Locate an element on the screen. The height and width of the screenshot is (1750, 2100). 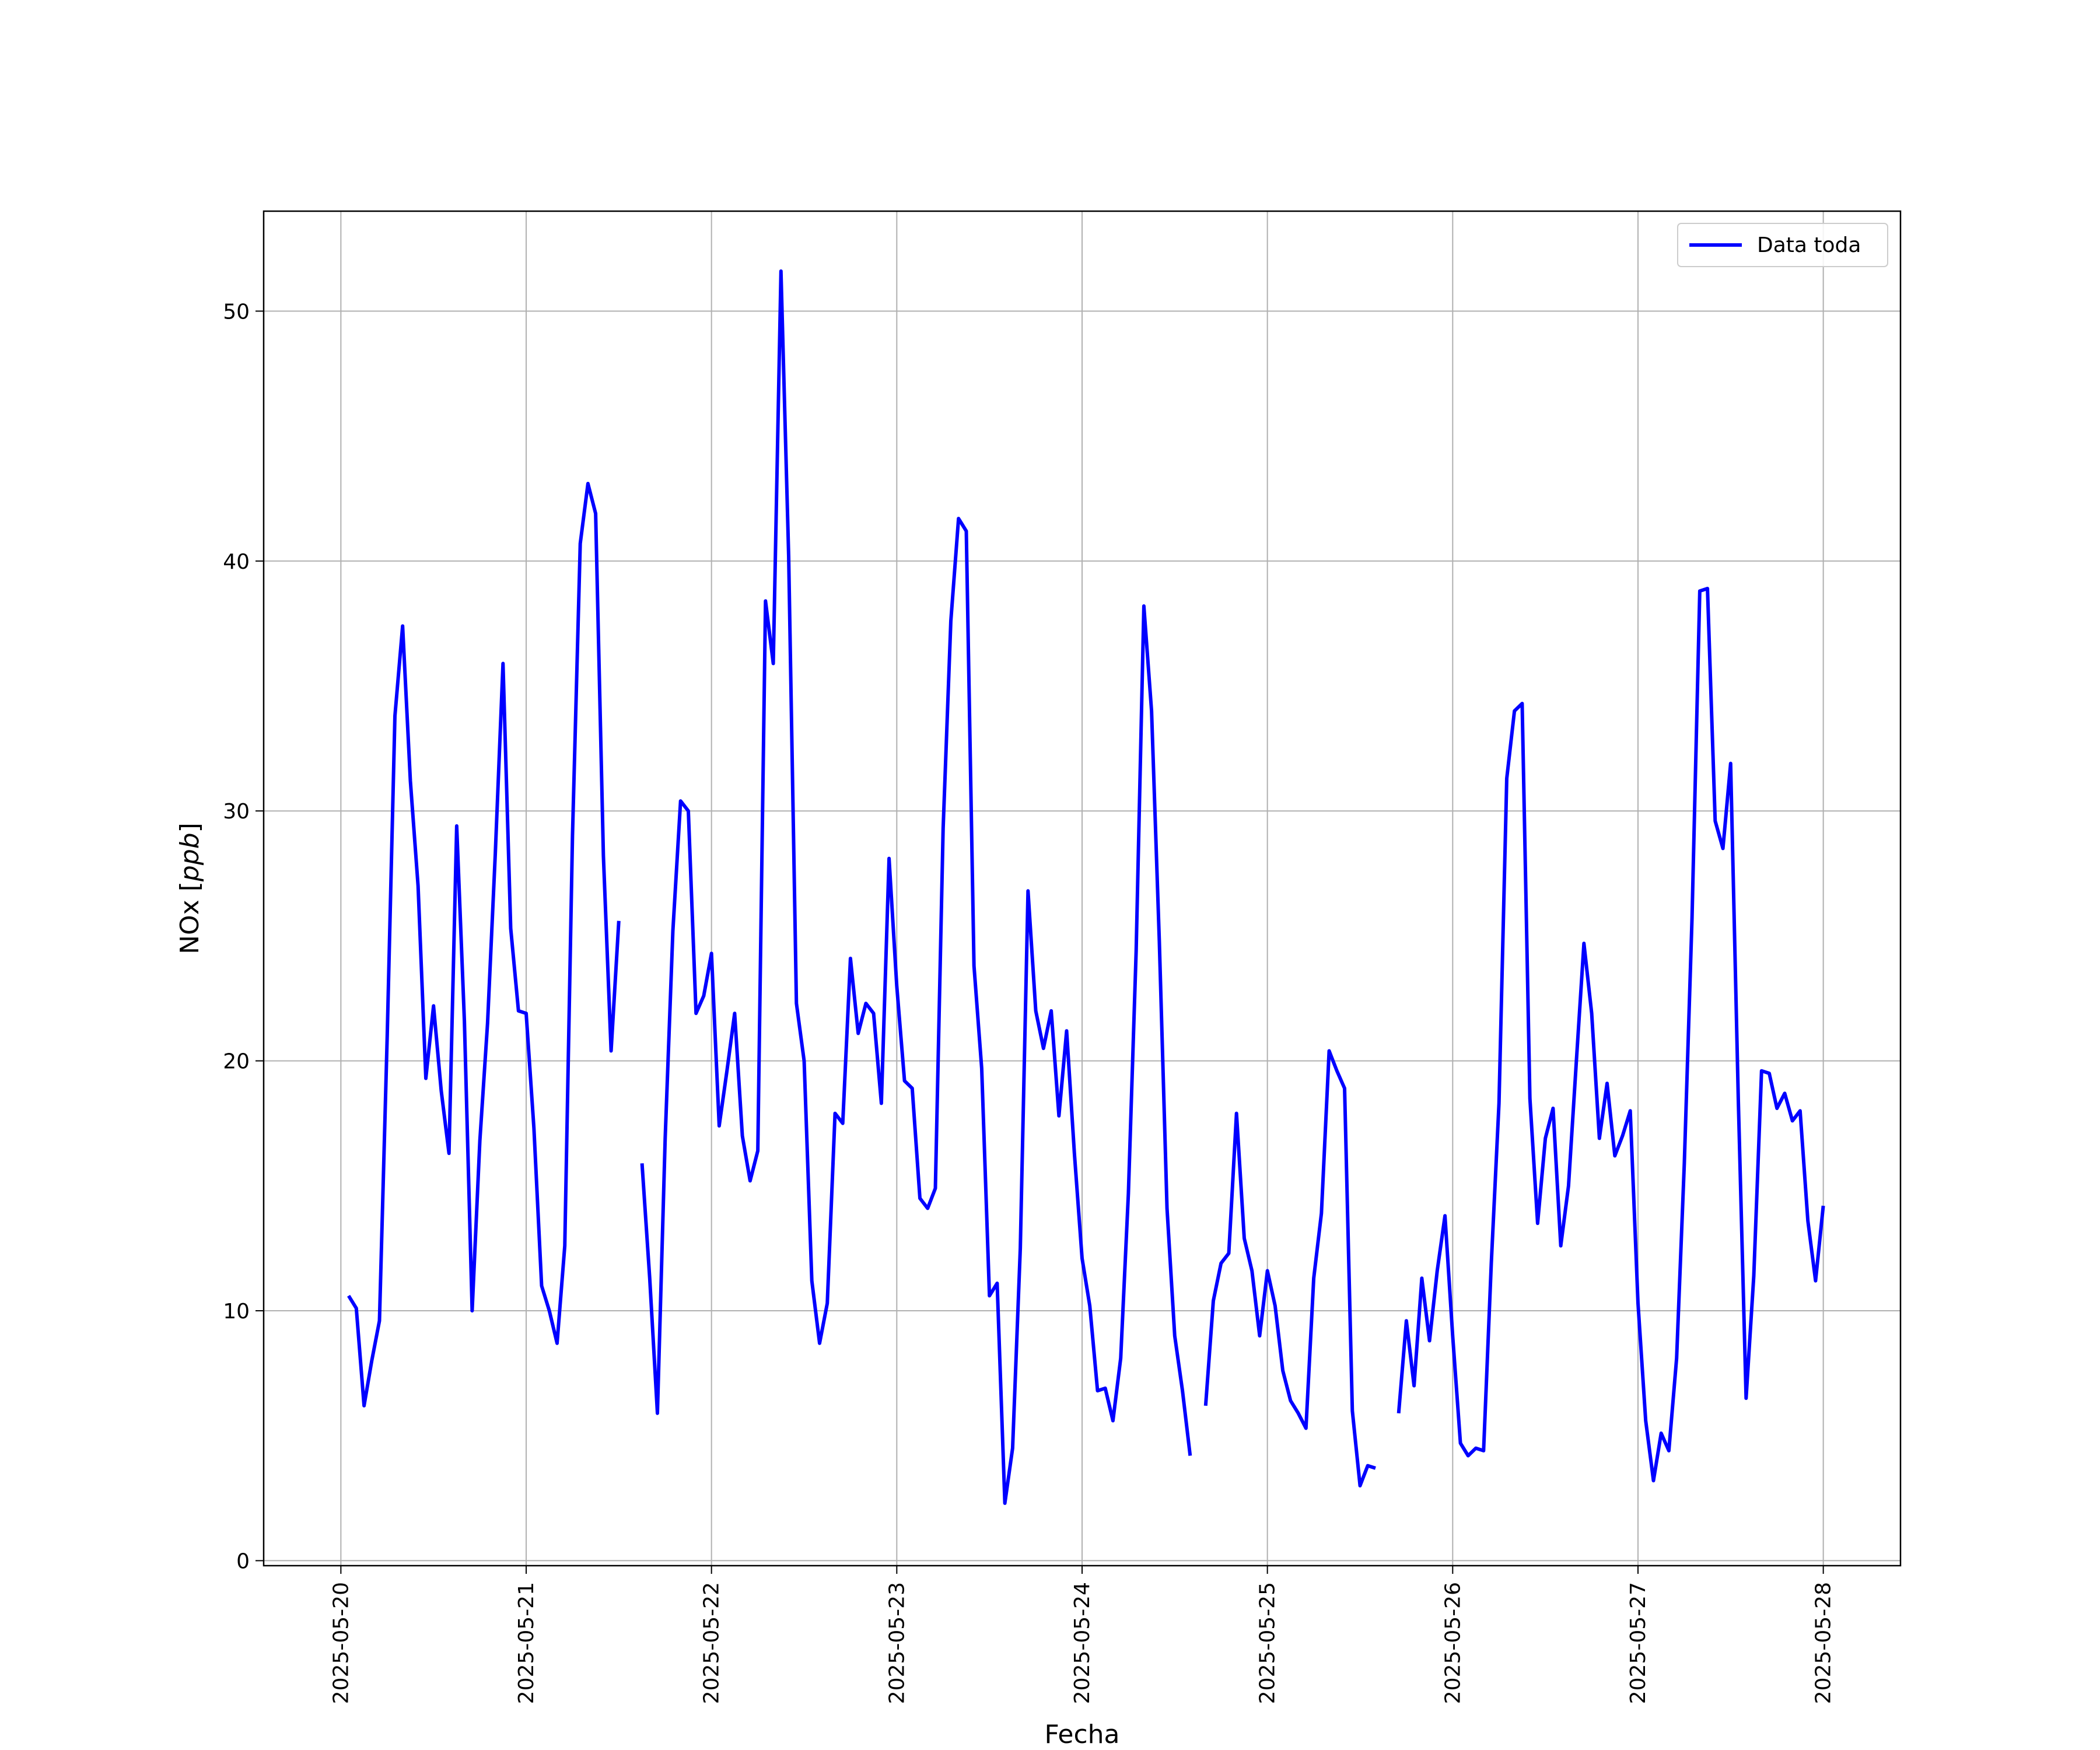
x-tick-label: 2025-05-25 is located at coordinates (1268, 1643).